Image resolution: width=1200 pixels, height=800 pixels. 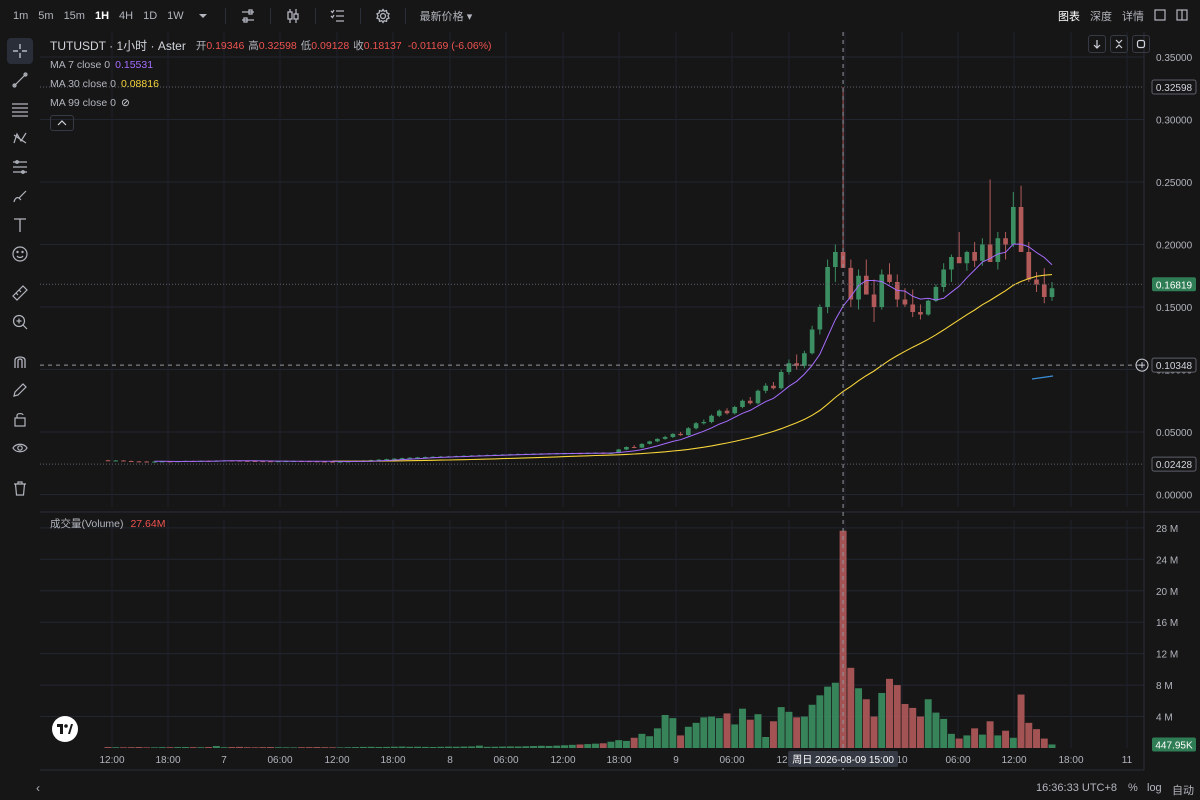 What do you see at coordinates (20, 448) in the screenshot?
I see `eye-icon` at bounding box center [20, 448].